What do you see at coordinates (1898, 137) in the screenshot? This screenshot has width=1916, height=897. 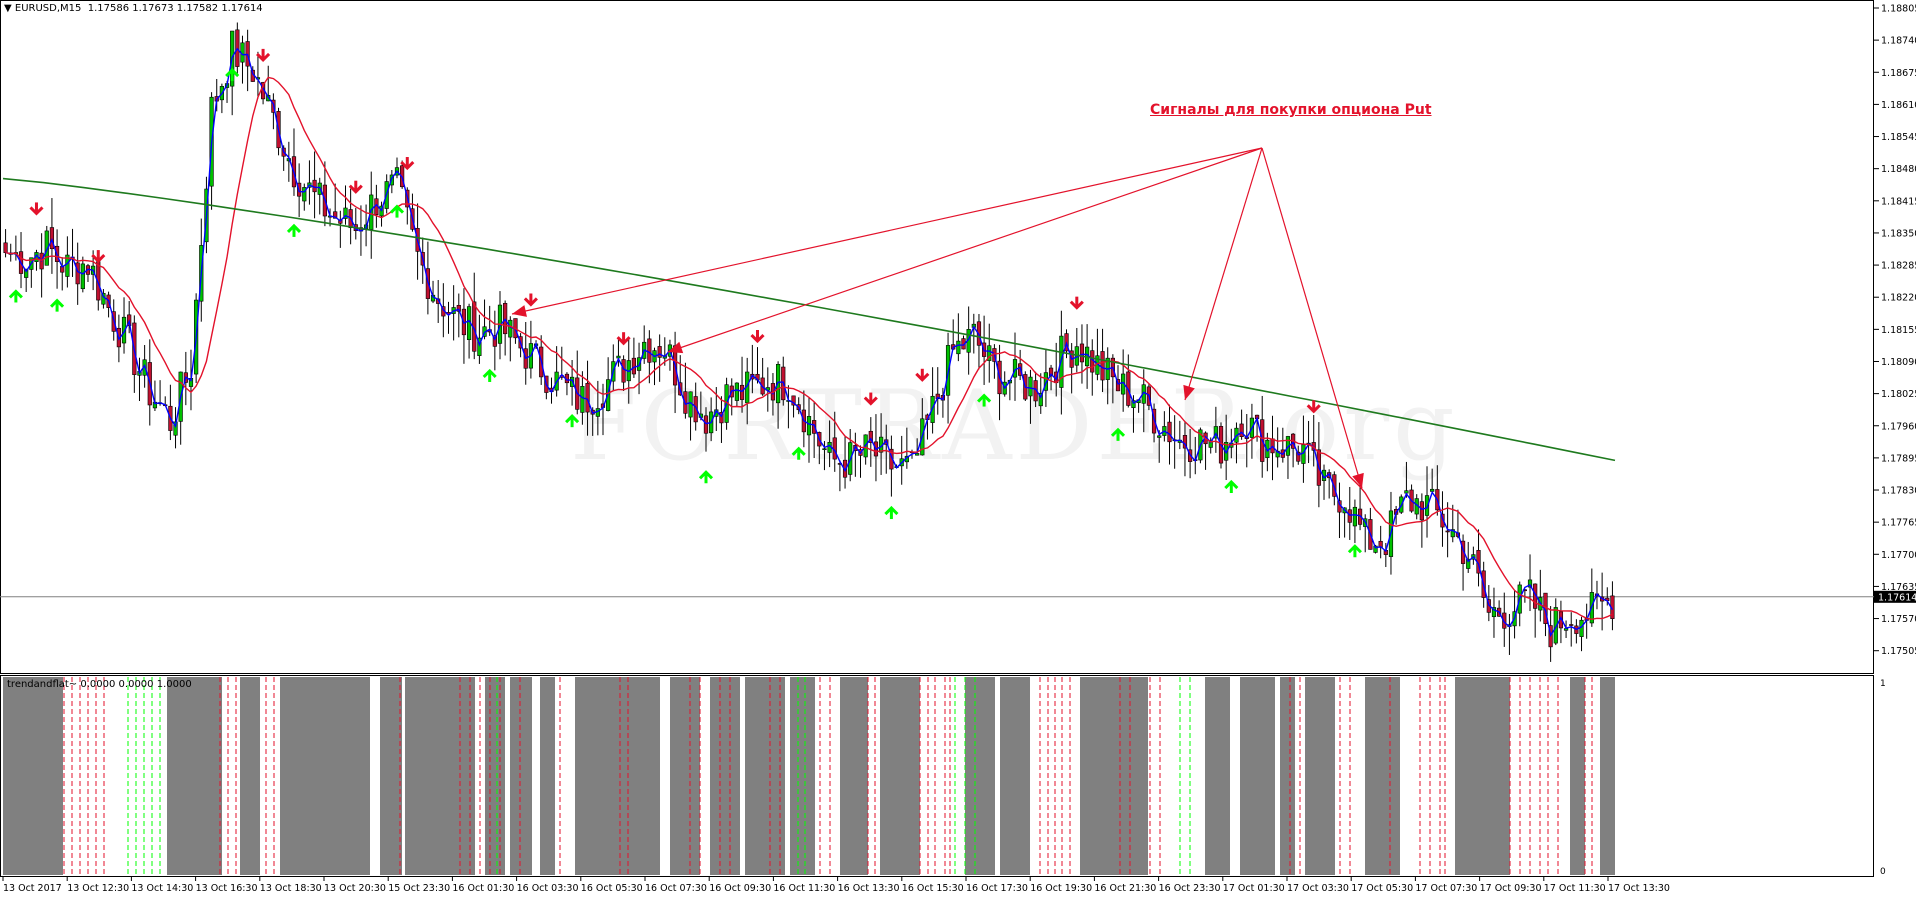 I see `price-tick-label: 1.18545` at bounding box center [1898, 137].